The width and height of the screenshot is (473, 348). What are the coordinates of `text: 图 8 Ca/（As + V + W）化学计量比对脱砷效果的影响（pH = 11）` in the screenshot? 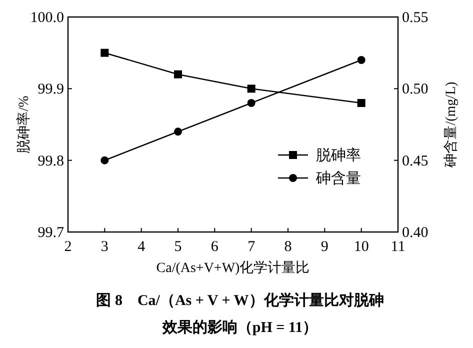 It's located at (240, 314).